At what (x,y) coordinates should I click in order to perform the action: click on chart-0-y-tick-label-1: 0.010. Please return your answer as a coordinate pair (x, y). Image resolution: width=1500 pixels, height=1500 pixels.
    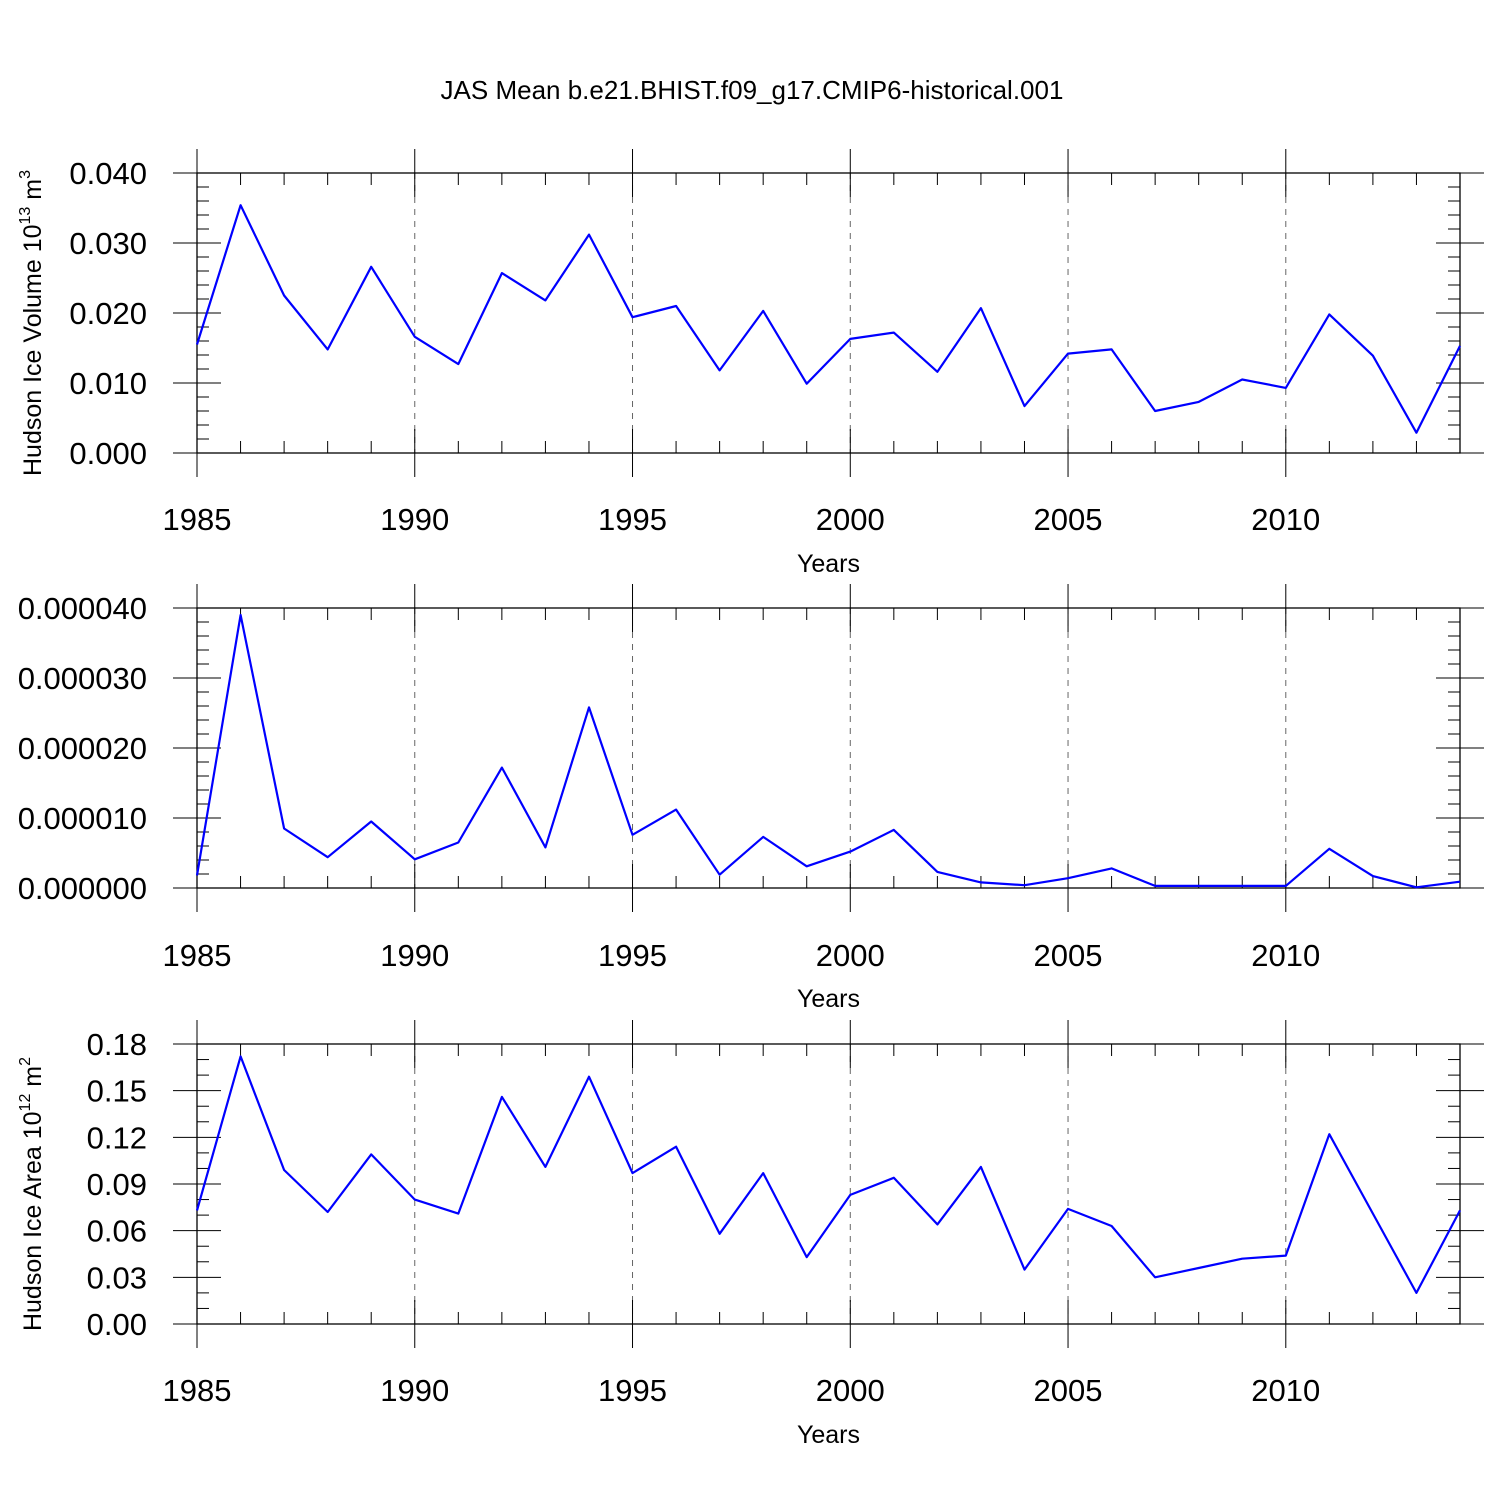
    Looking at the image, I should click on (108, 383).